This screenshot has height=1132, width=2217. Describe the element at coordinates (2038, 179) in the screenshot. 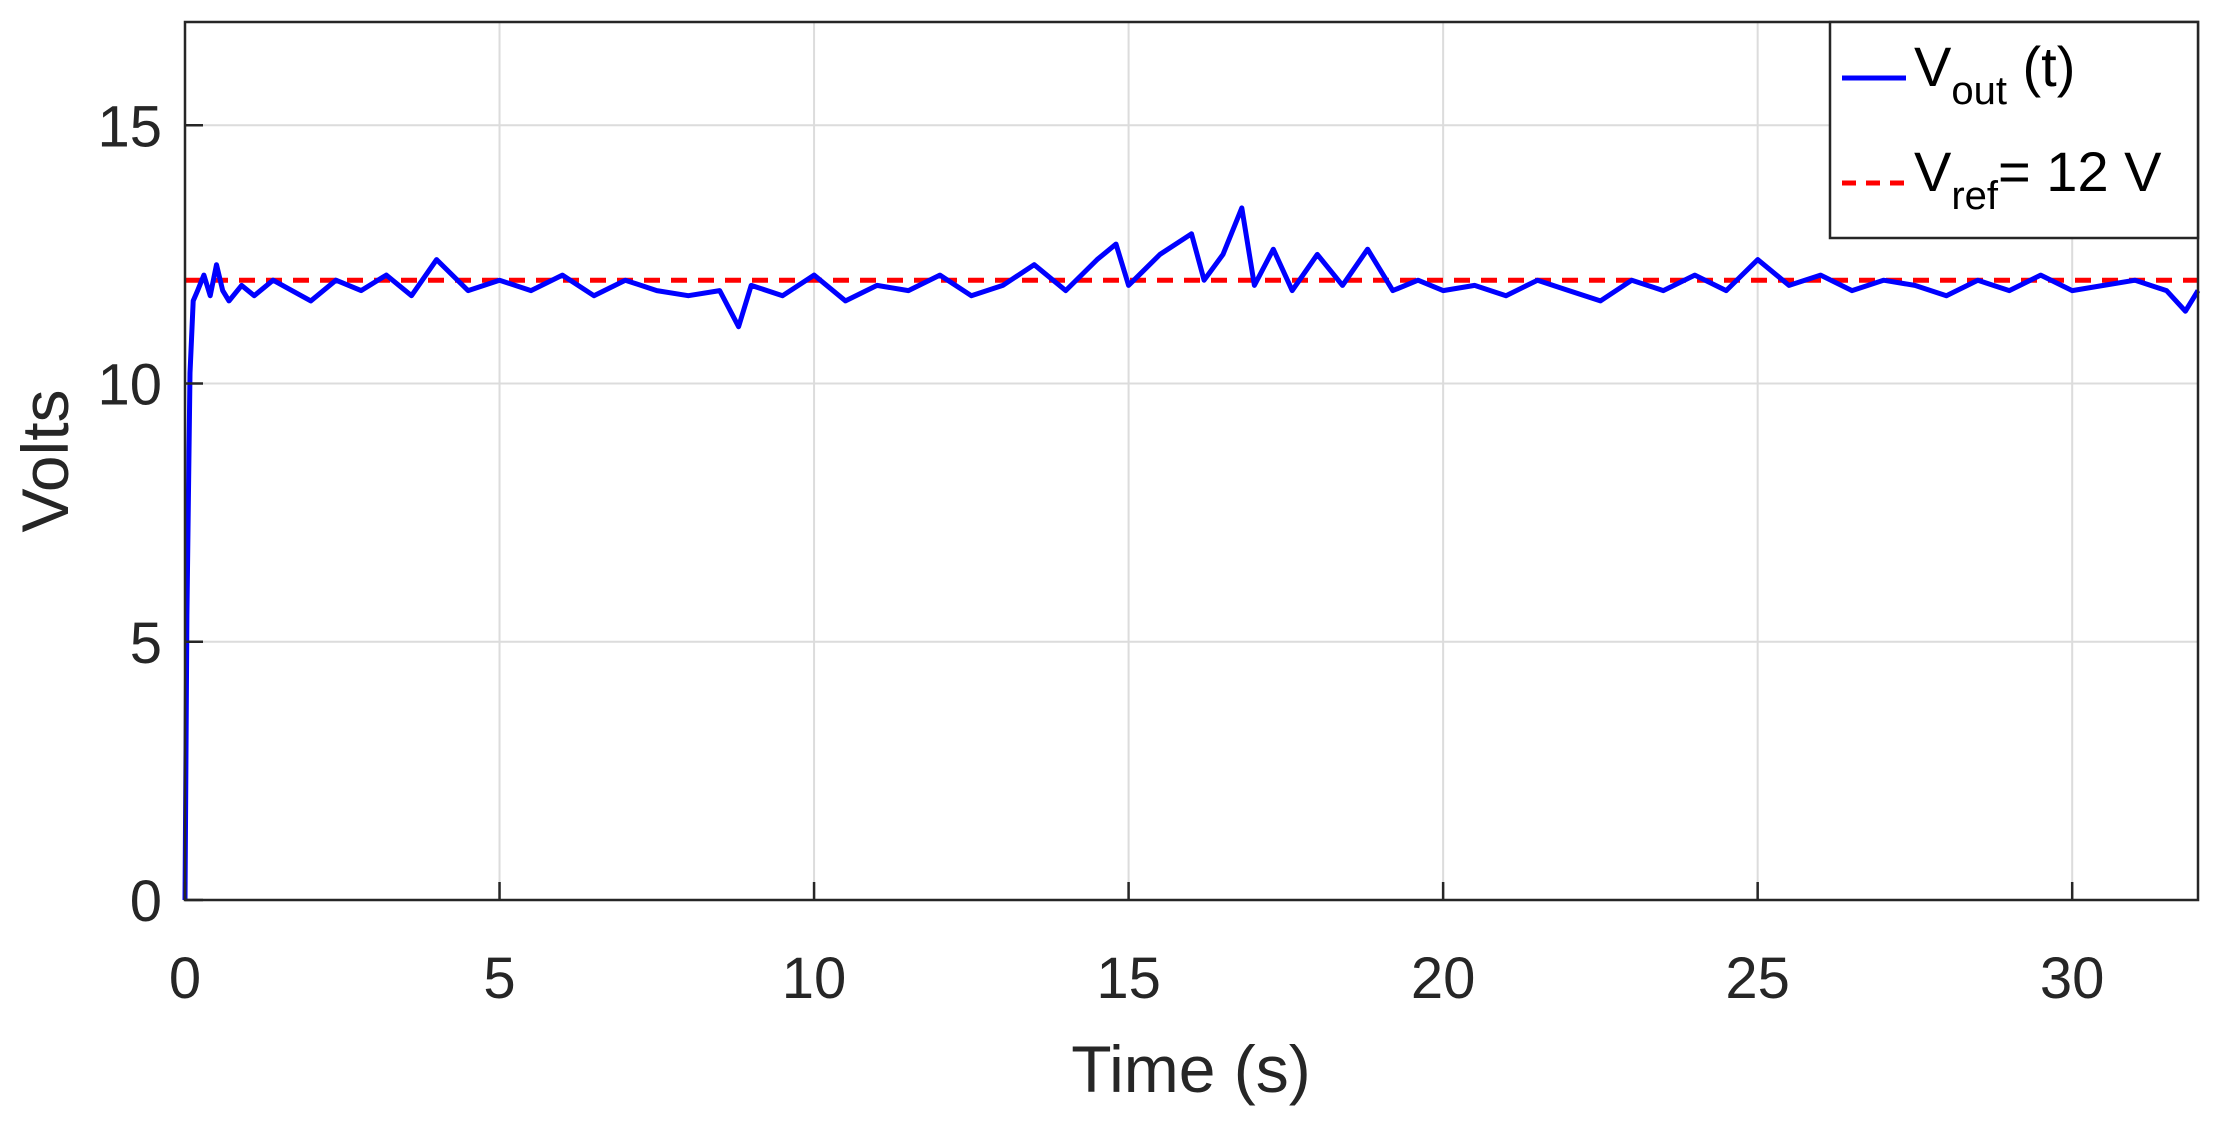

I see `legend-label-reference: Vref= 12 V` at that location.